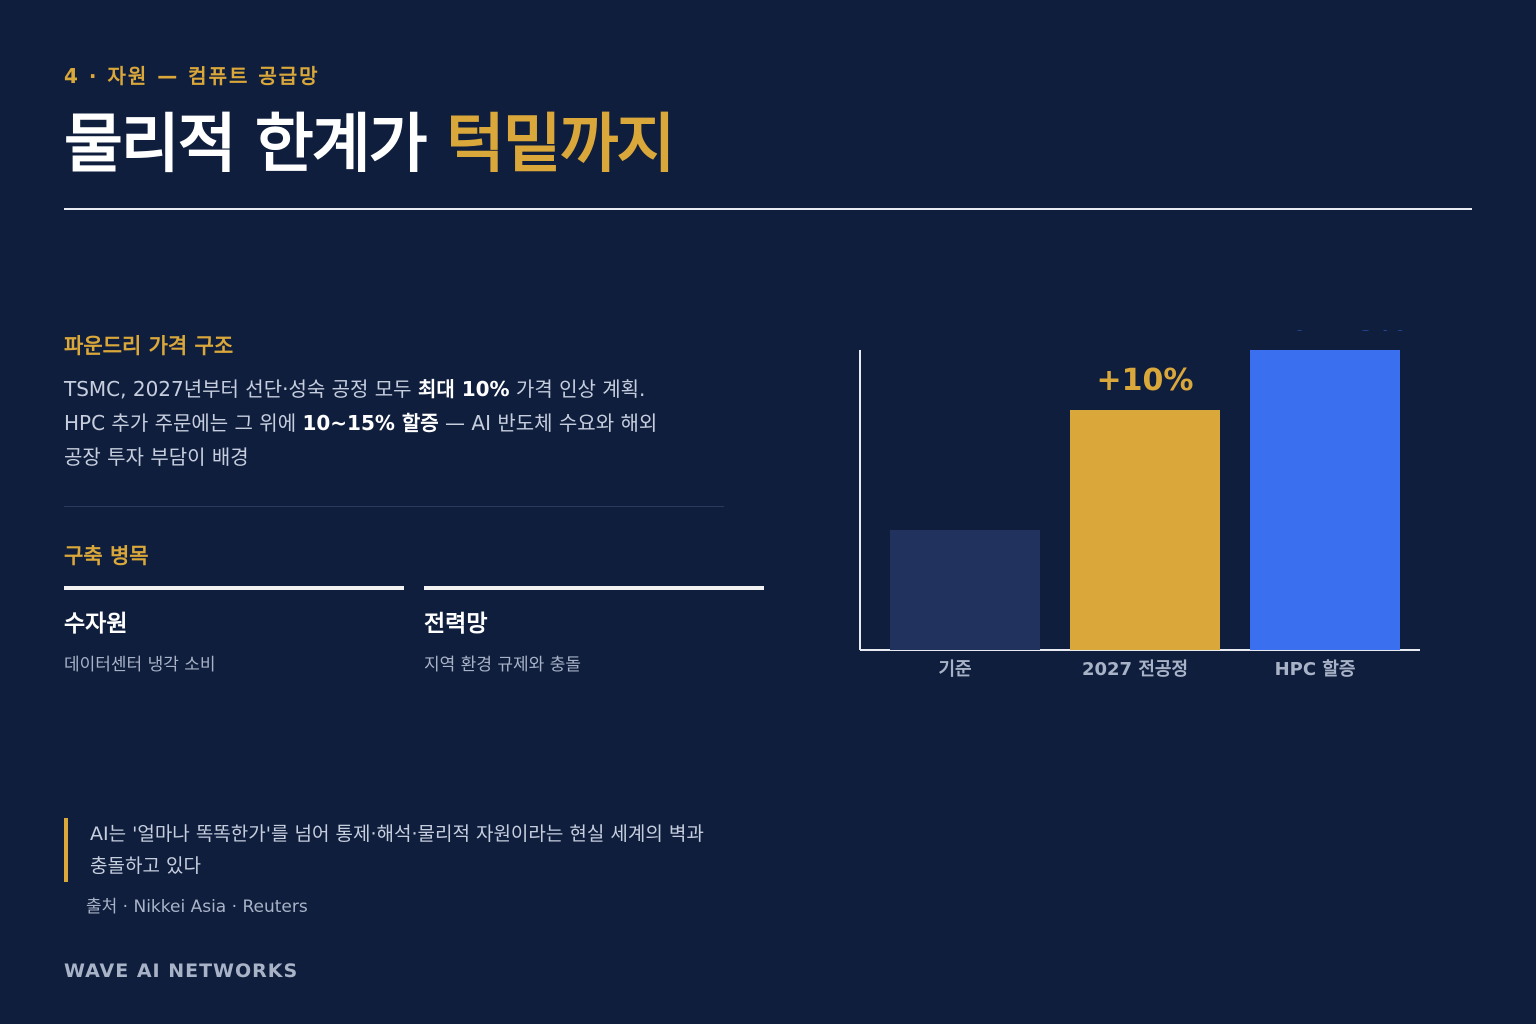 This screenshot has width=1536, height=1024. I want to click on bar-value-label-2: +10~15%, so click(1325, 334).